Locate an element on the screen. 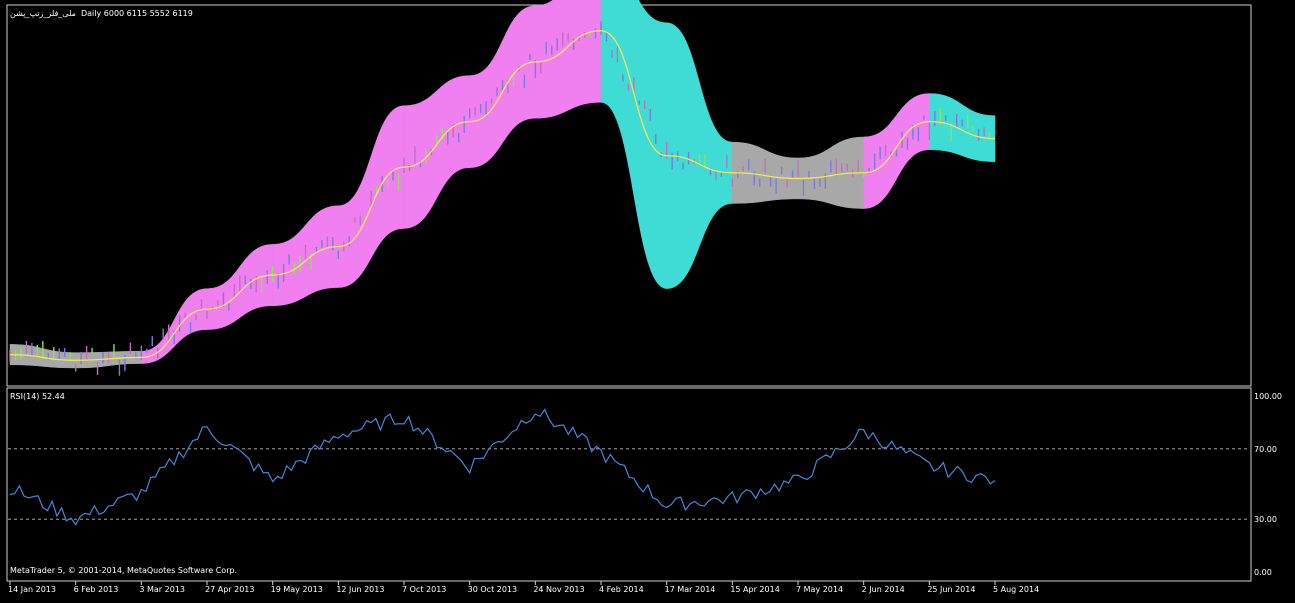 The height and width of the screenshot is (603, 1295). x-tick-label: 15 Apr 2014 is located at coordinates (754, 589).